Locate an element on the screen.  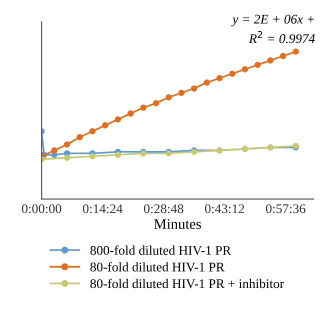
legend-label: 80-fold diluted HIV-1 PR + inhibitor is located at coordinates (187, 283).